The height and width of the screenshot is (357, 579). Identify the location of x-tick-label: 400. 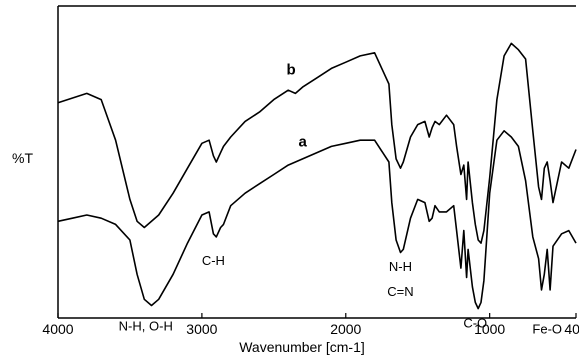
(571, 329).